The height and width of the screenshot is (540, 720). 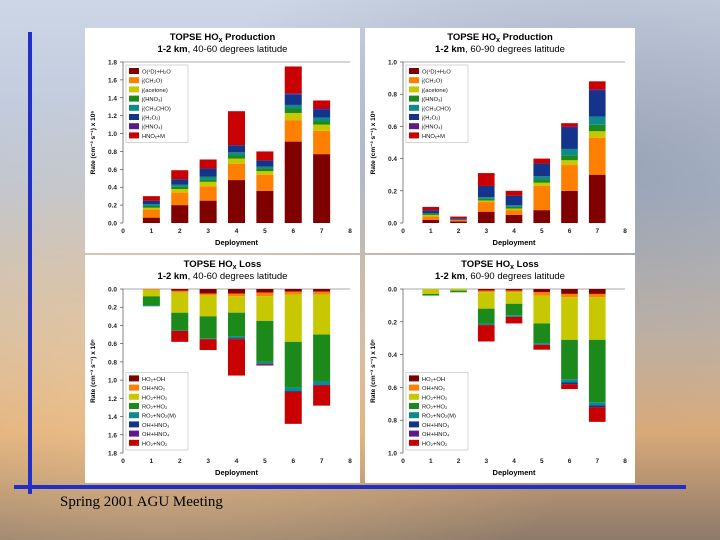 I want to click on legend-label: j(HNO₄), so click(x=151, y=128).